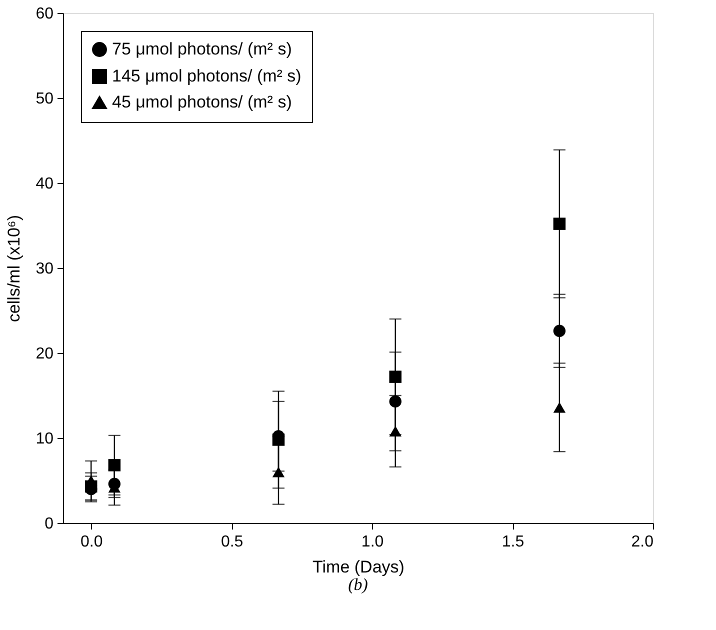 The width and height of the screenshot is (716, 630). Describe the element at coordinates (45, 14) in the screenshot. I see `y-tick-label: 60` at that location.